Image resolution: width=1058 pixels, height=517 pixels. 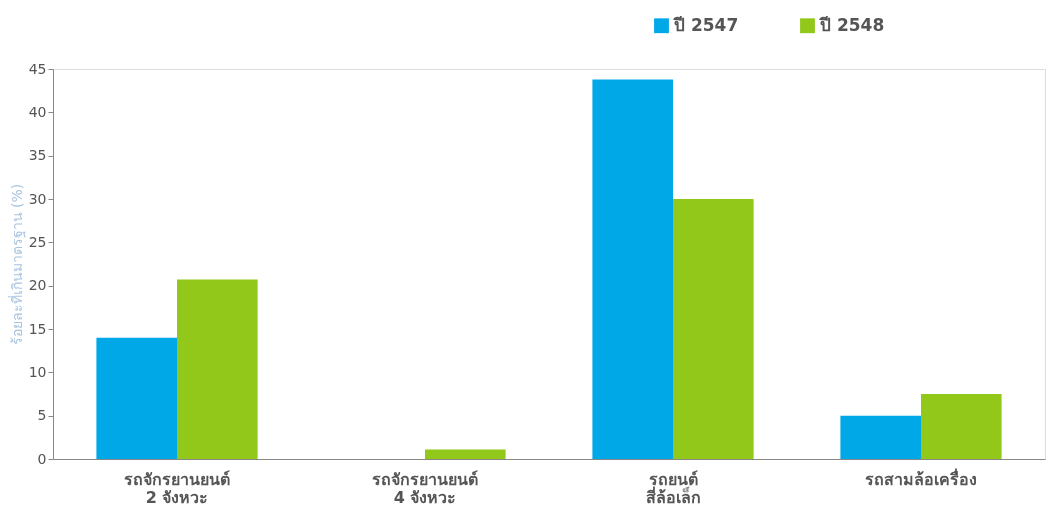 What do you see at coordinates (37, 371) in the screenshot?
I see `y-tick-label: 10` at bounding box center [37, 371].